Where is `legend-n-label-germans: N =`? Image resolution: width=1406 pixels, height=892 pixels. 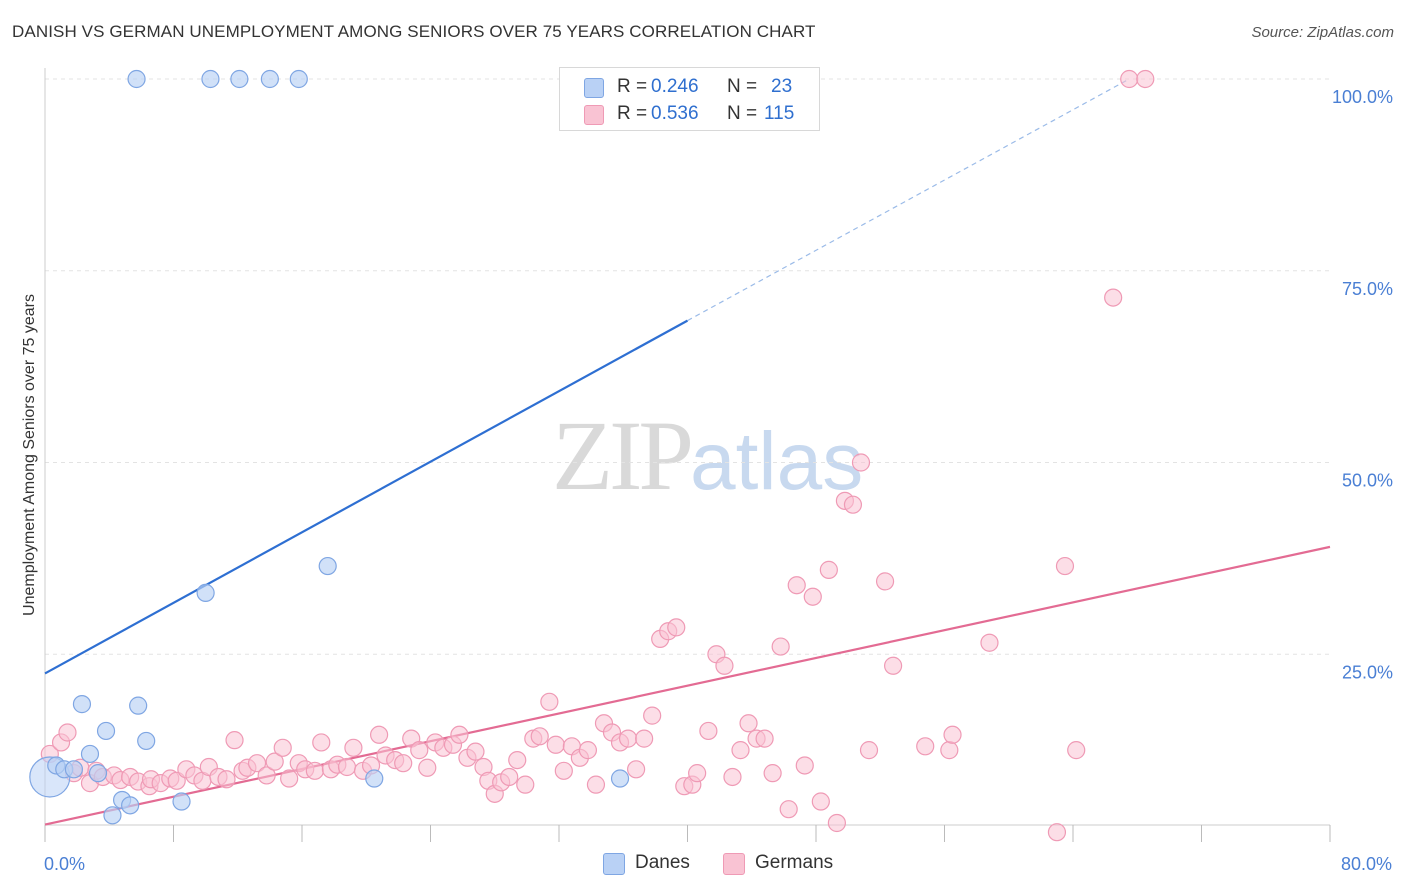
legend-n-label-germans: N = is located at coordinates (742, 113).